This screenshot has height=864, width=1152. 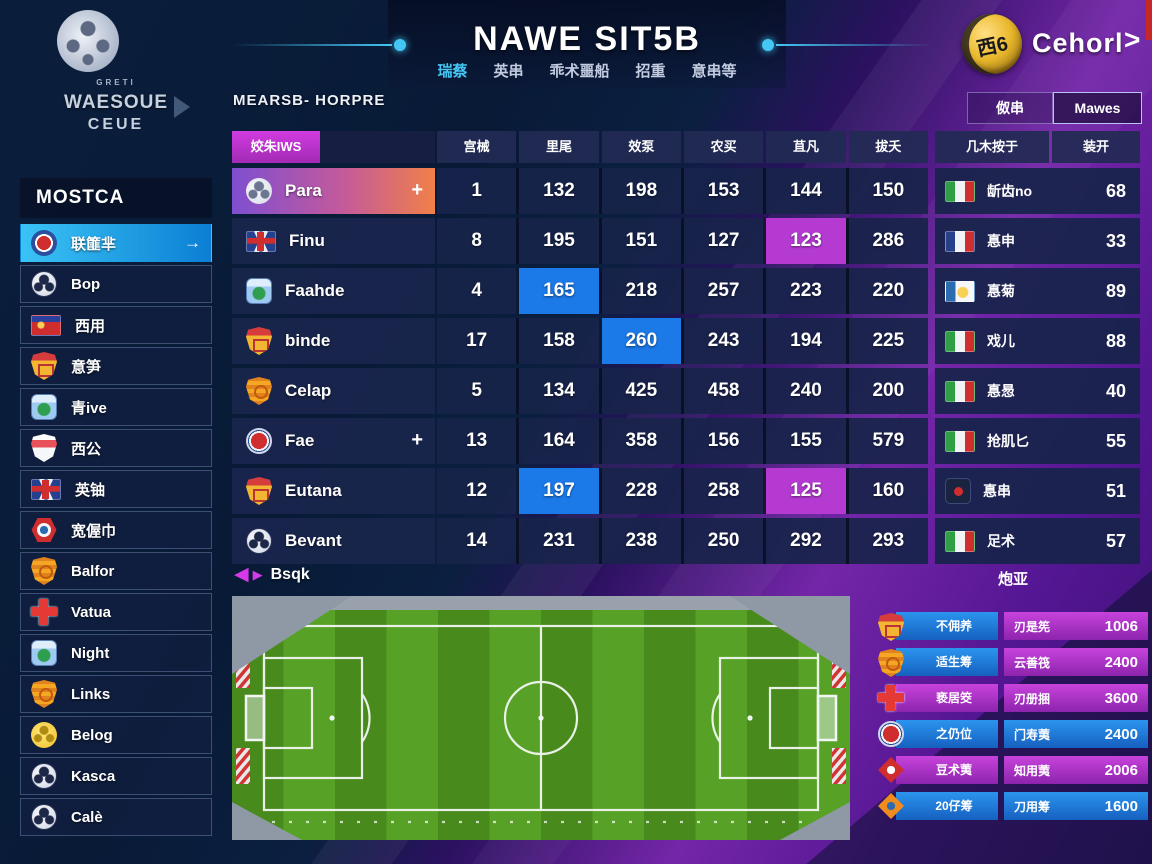 I want to click on tab-3: 招重, so click(x=650, y=71).